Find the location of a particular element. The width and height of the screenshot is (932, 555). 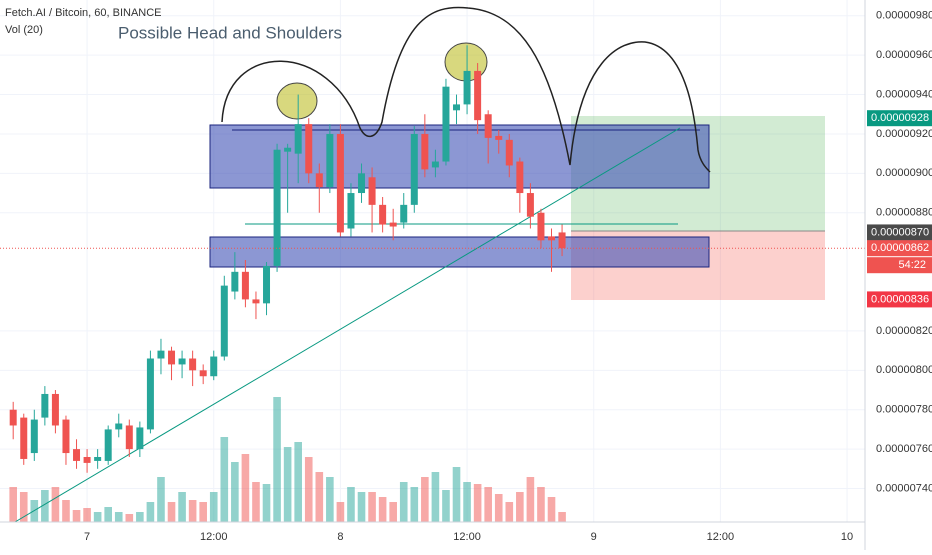

price-axis is located at coordinates (898, 275).